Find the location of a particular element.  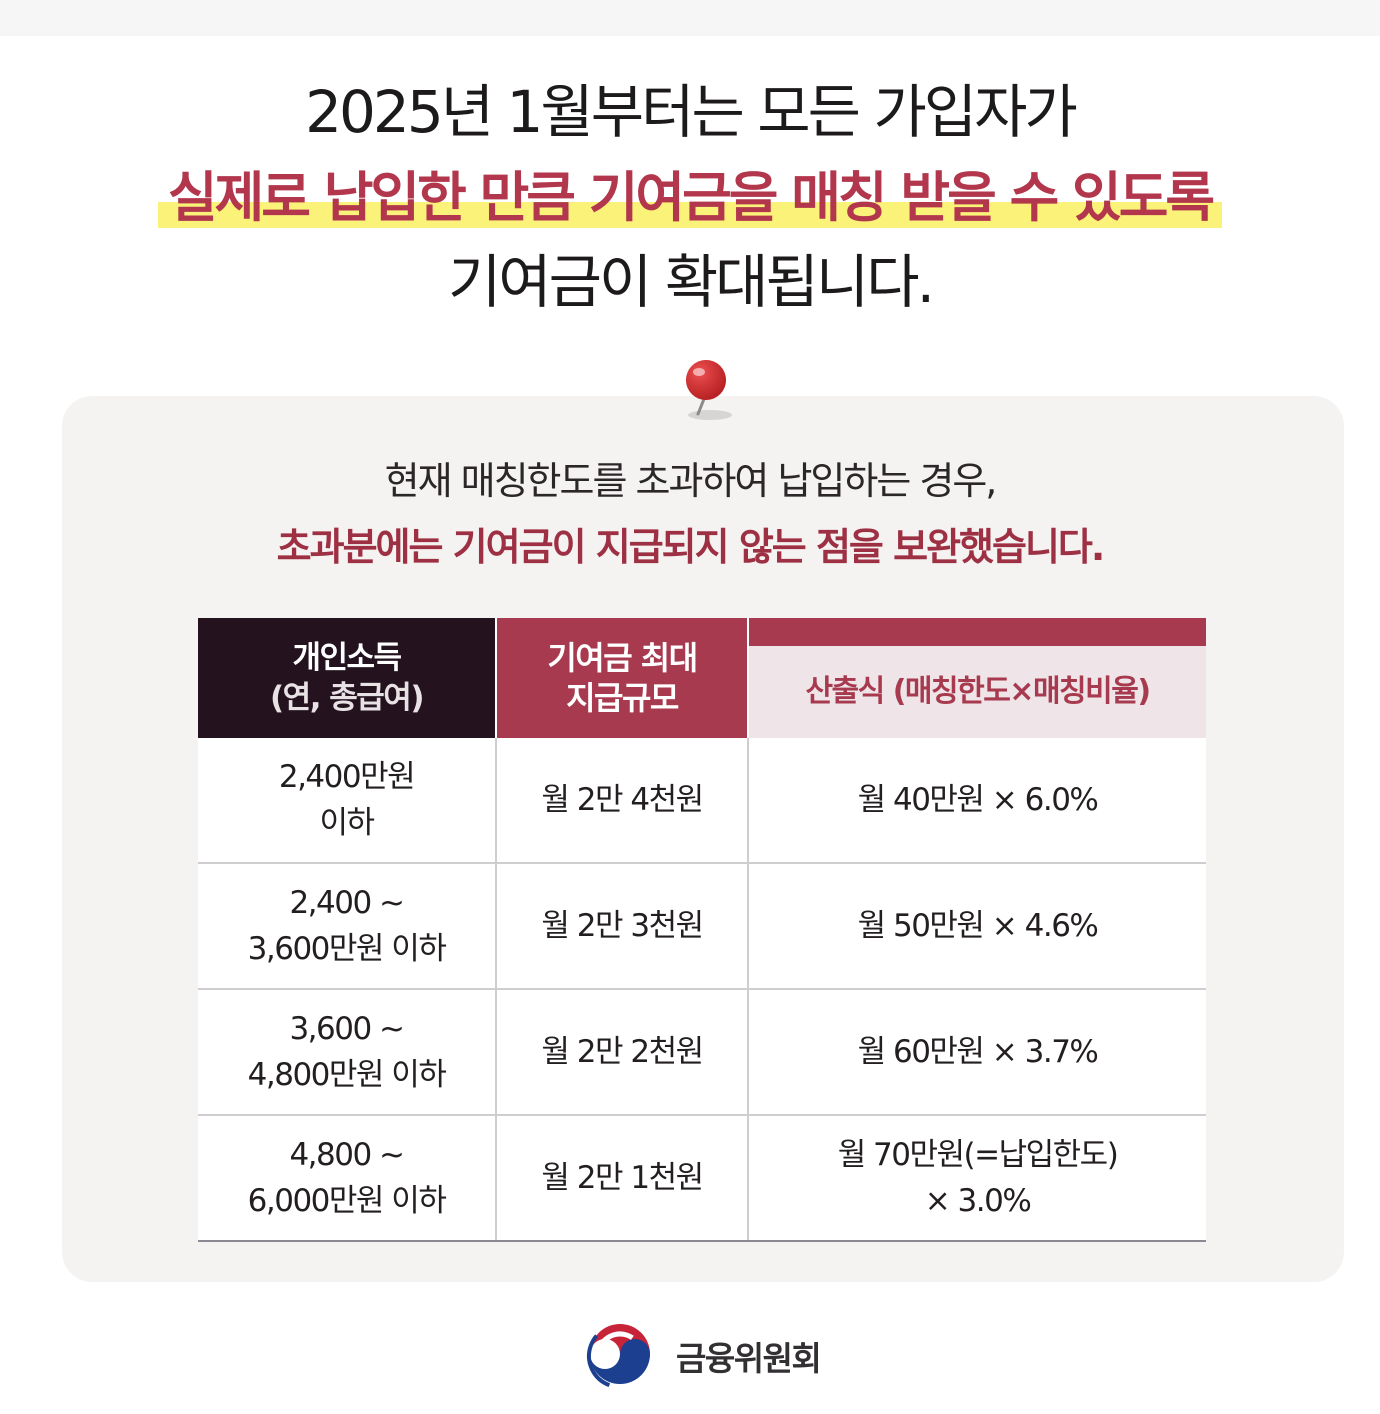

max-cell: 월 2만 2천원 is located at coordinates (622, 1052).